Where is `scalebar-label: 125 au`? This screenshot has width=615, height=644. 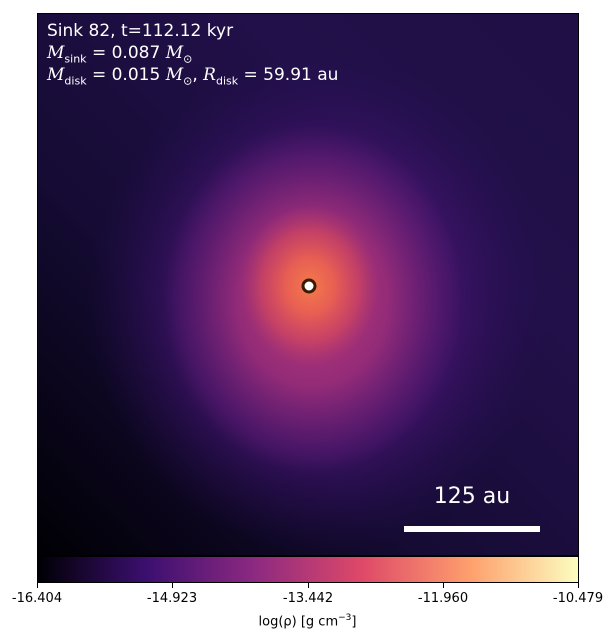
scalebar-label: 125 au is located at coordinates (472, 496).